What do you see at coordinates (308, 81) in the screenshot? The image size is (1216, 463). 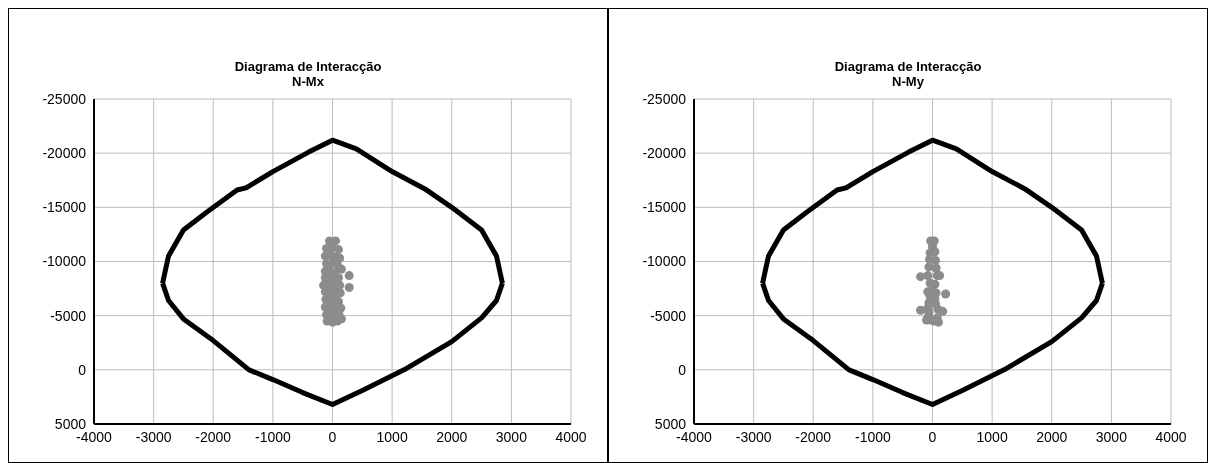 I see `chart-subtitle: N-Mx` at bounding box center [308, 81].